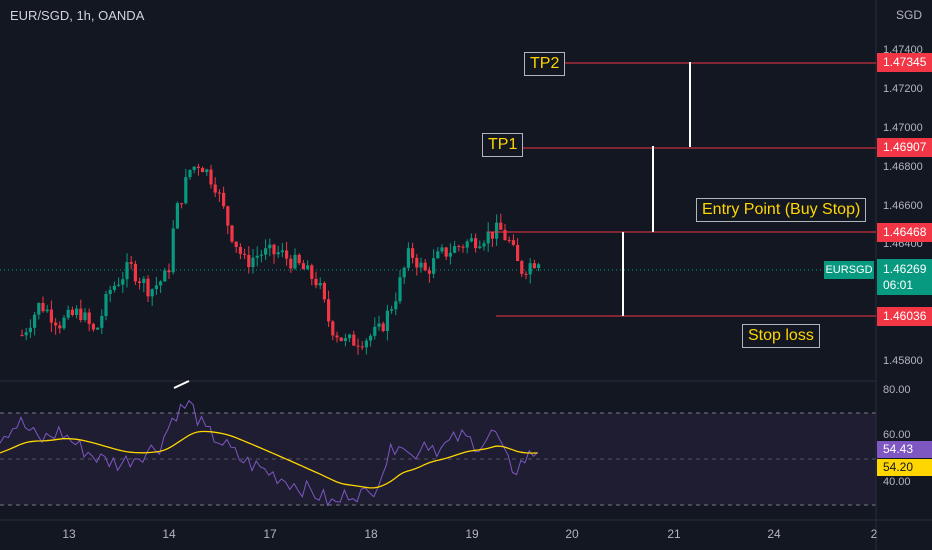 The image size is (932, 550). What do you see at coordinates (904, 232) in the screenshot?
I see `entry-price-tag: 1.46468` at bounding box center [904, 232].